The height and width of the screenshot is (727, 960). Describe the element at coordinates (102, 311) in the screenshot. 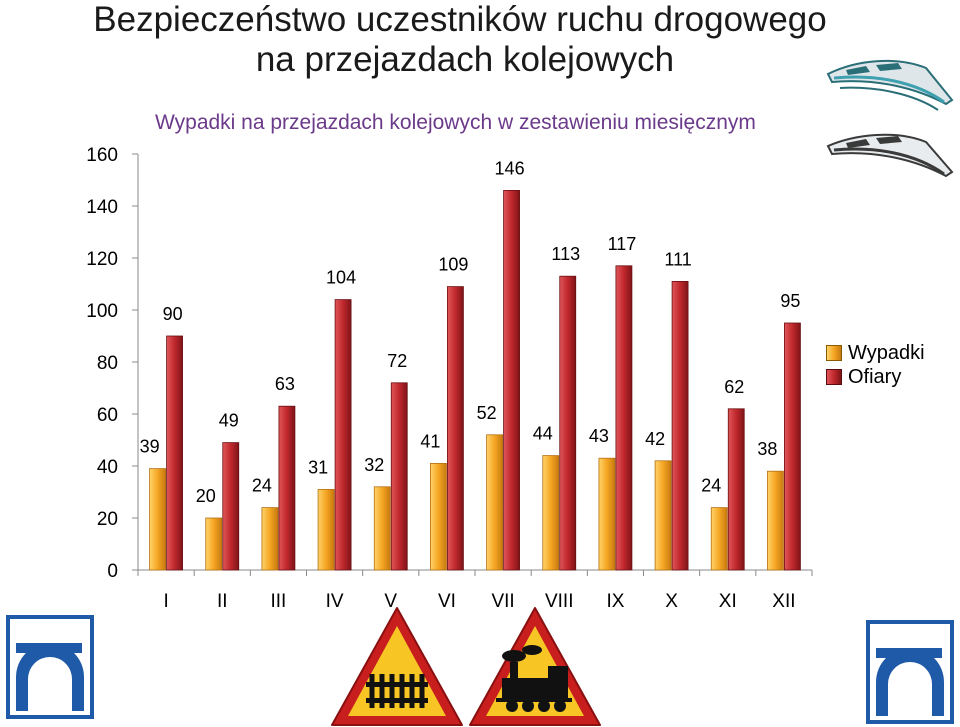

I see `y-tick-label: 100` at that location.